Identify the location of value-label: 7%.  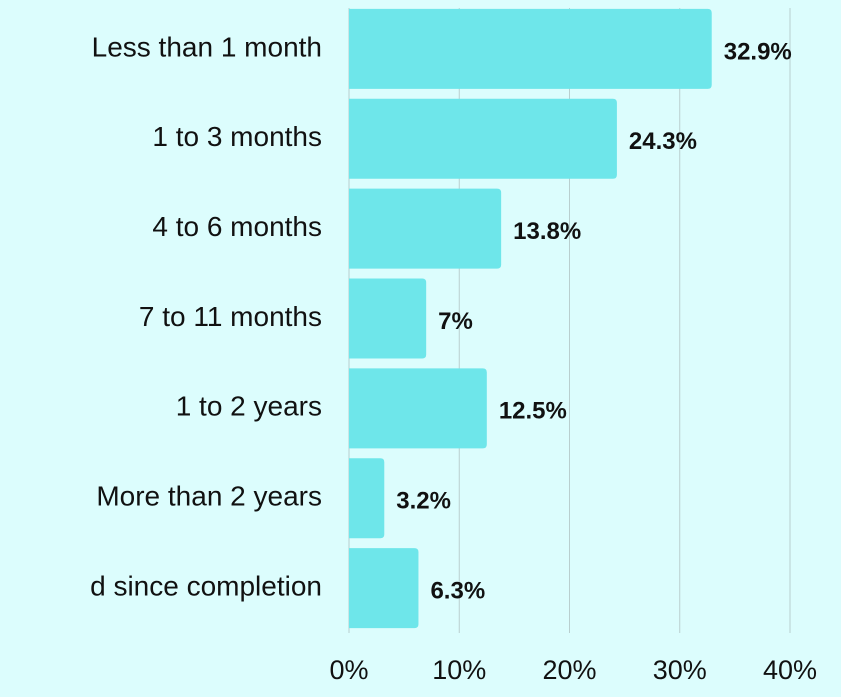
(455, 321).